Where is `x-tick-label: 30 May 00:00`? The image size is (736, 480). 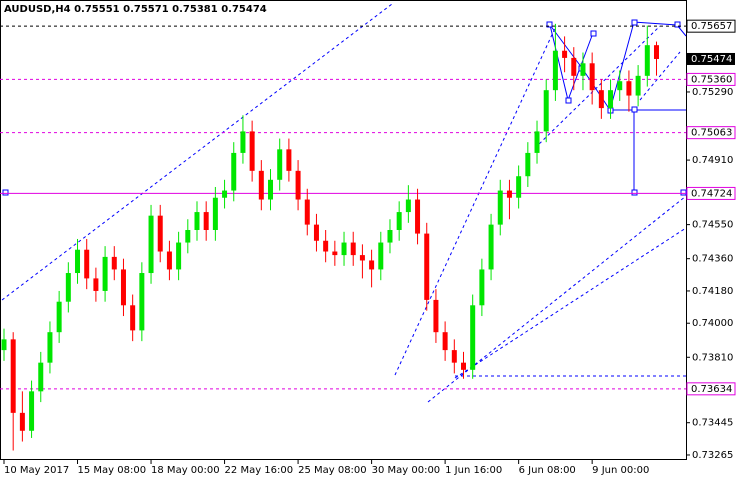 x-tick-label: 30 May 00:00 is located at coordinates (406, 470).